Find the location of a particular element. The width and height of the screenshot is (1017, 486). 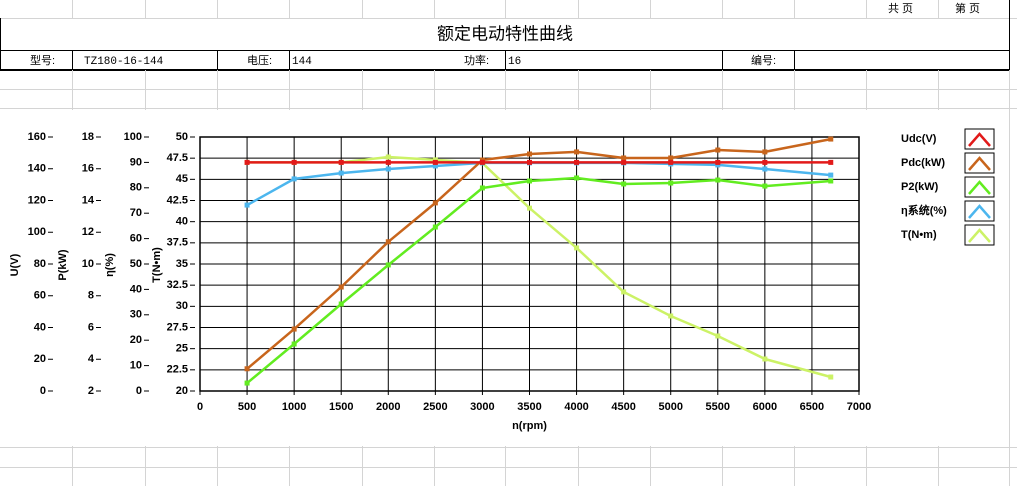

serial-label: 编号: is located at coordinates (763, 60).